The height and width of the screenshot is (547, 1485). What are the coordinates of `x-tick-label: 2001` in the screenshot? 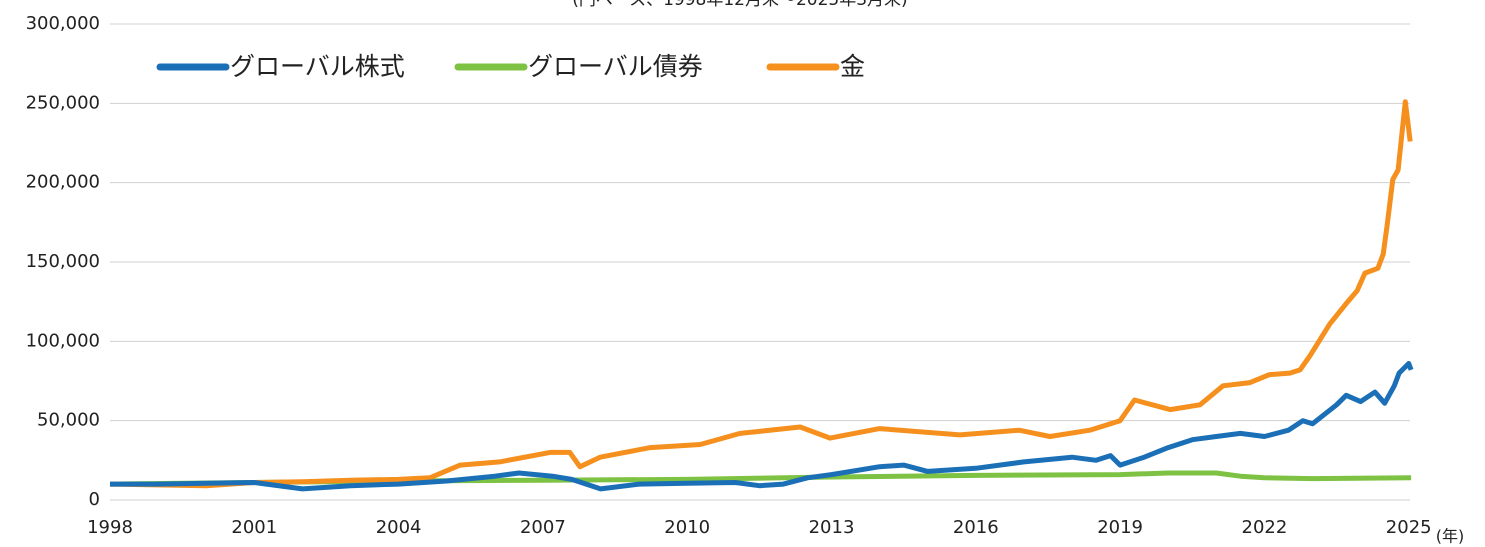 It's located at (254, 527).